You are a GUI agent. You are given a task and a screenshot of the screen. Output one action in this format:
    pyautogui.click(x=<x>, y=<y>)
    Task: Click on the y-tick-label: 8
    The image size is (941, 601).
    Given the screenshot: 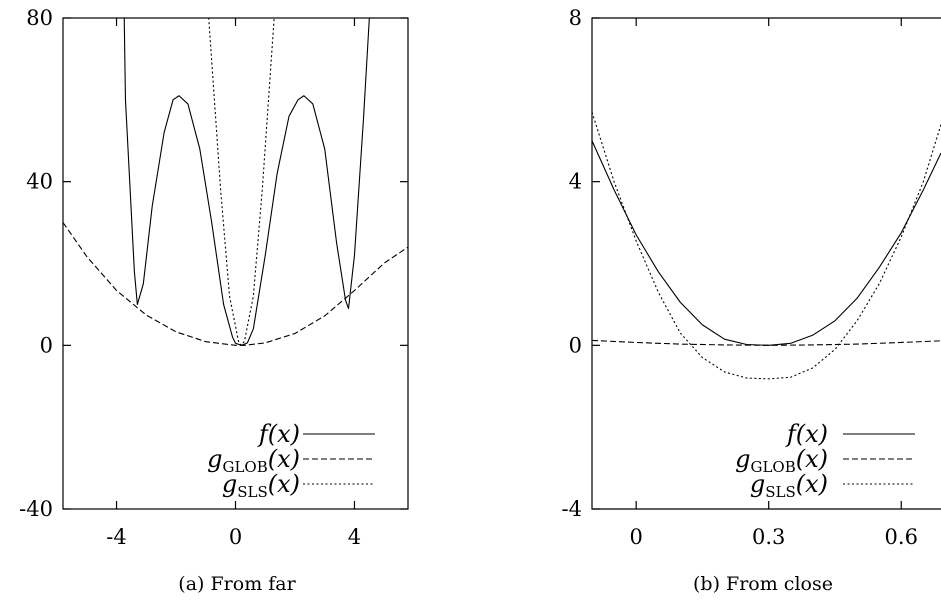 What is the action you would take?
    pyautogui.click(x=575, y=18)
    